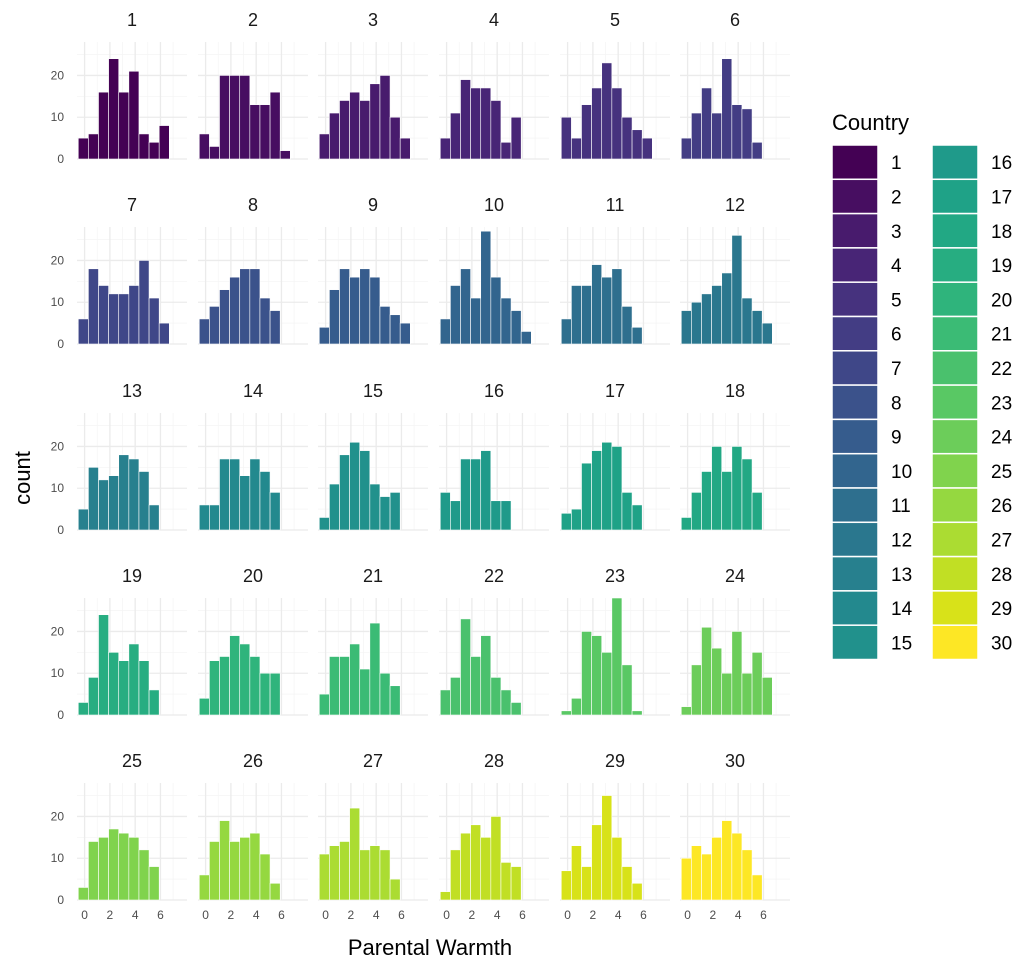 The image size is (1025, 973). I want to click on facet-panel: 14, so click(253, 456).